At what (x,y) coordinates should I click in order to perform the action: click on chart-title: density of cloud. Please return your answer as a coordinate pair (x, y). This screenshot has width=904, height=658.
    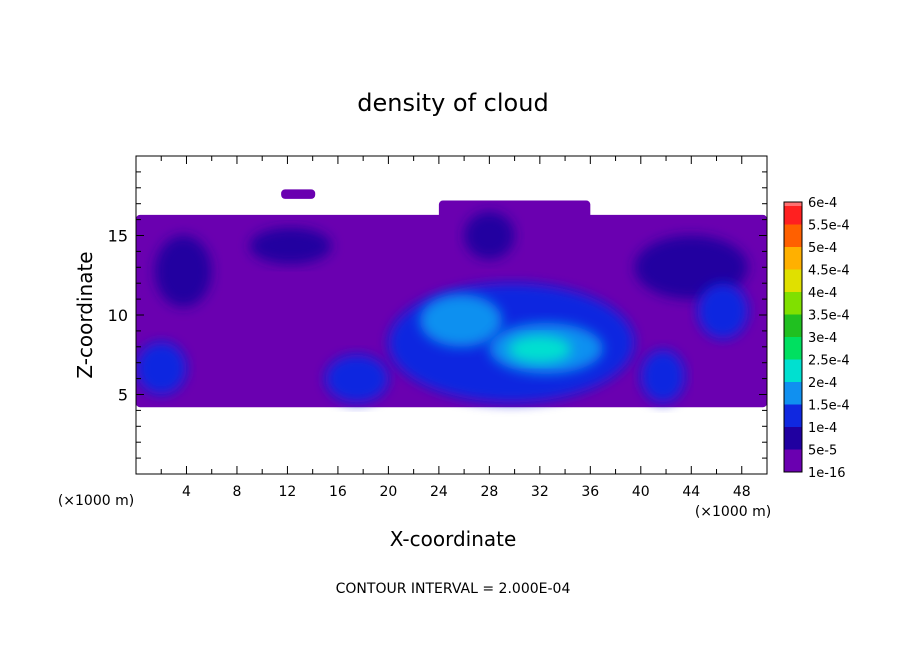
    Looking at the image, I should click on (452, 103).